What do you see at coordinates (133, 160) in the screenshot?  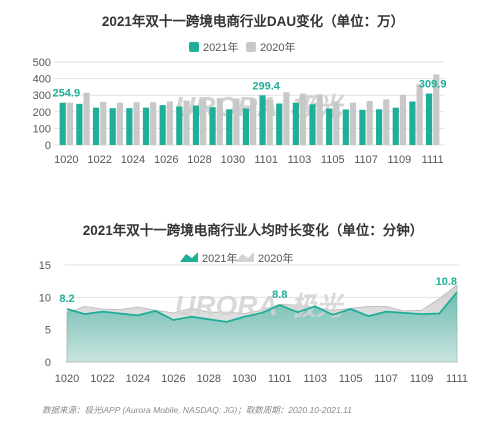 I see `dau-x-tick-label: 1024` at bounding box center [133, 160].